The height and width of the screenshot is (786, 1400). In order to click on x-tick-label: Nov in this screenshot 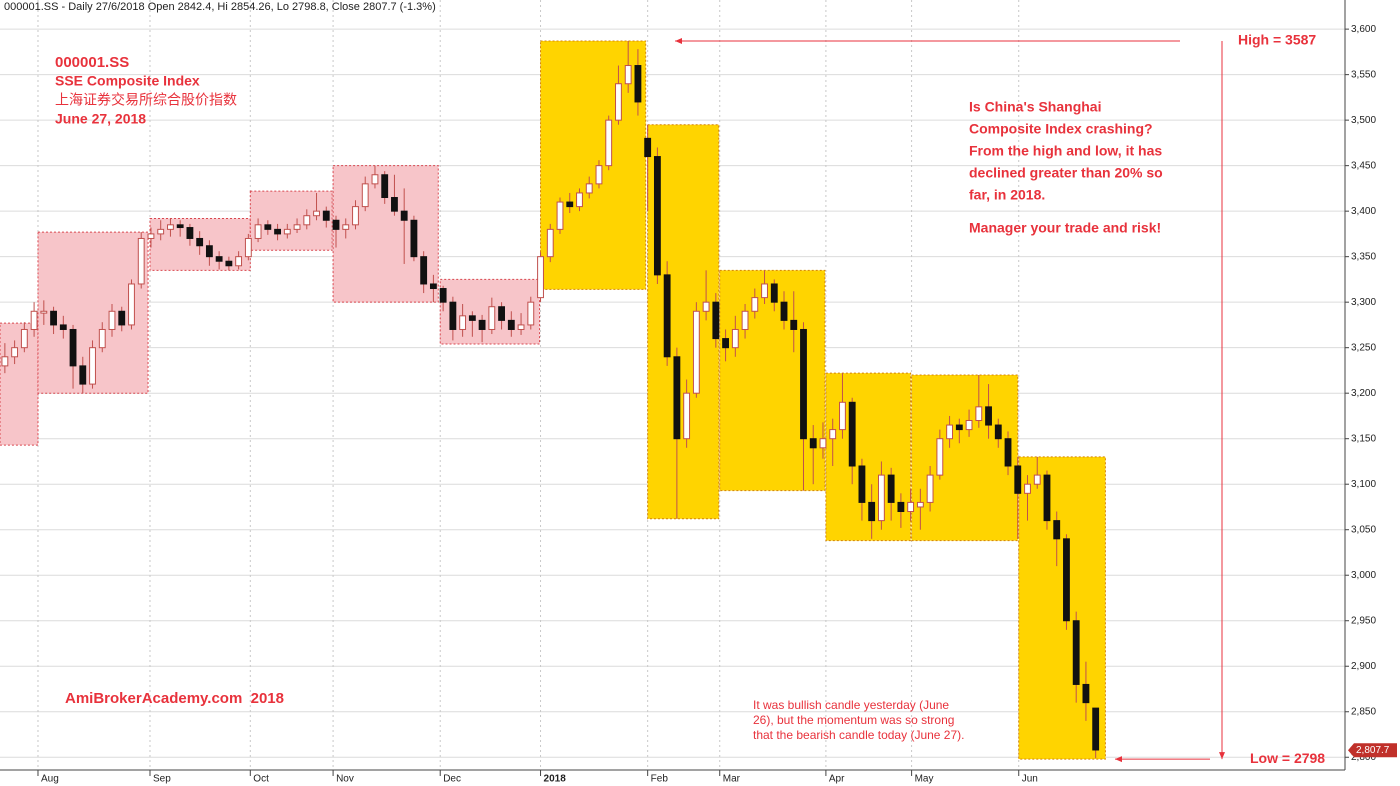, I will do `click(345, 779)`.